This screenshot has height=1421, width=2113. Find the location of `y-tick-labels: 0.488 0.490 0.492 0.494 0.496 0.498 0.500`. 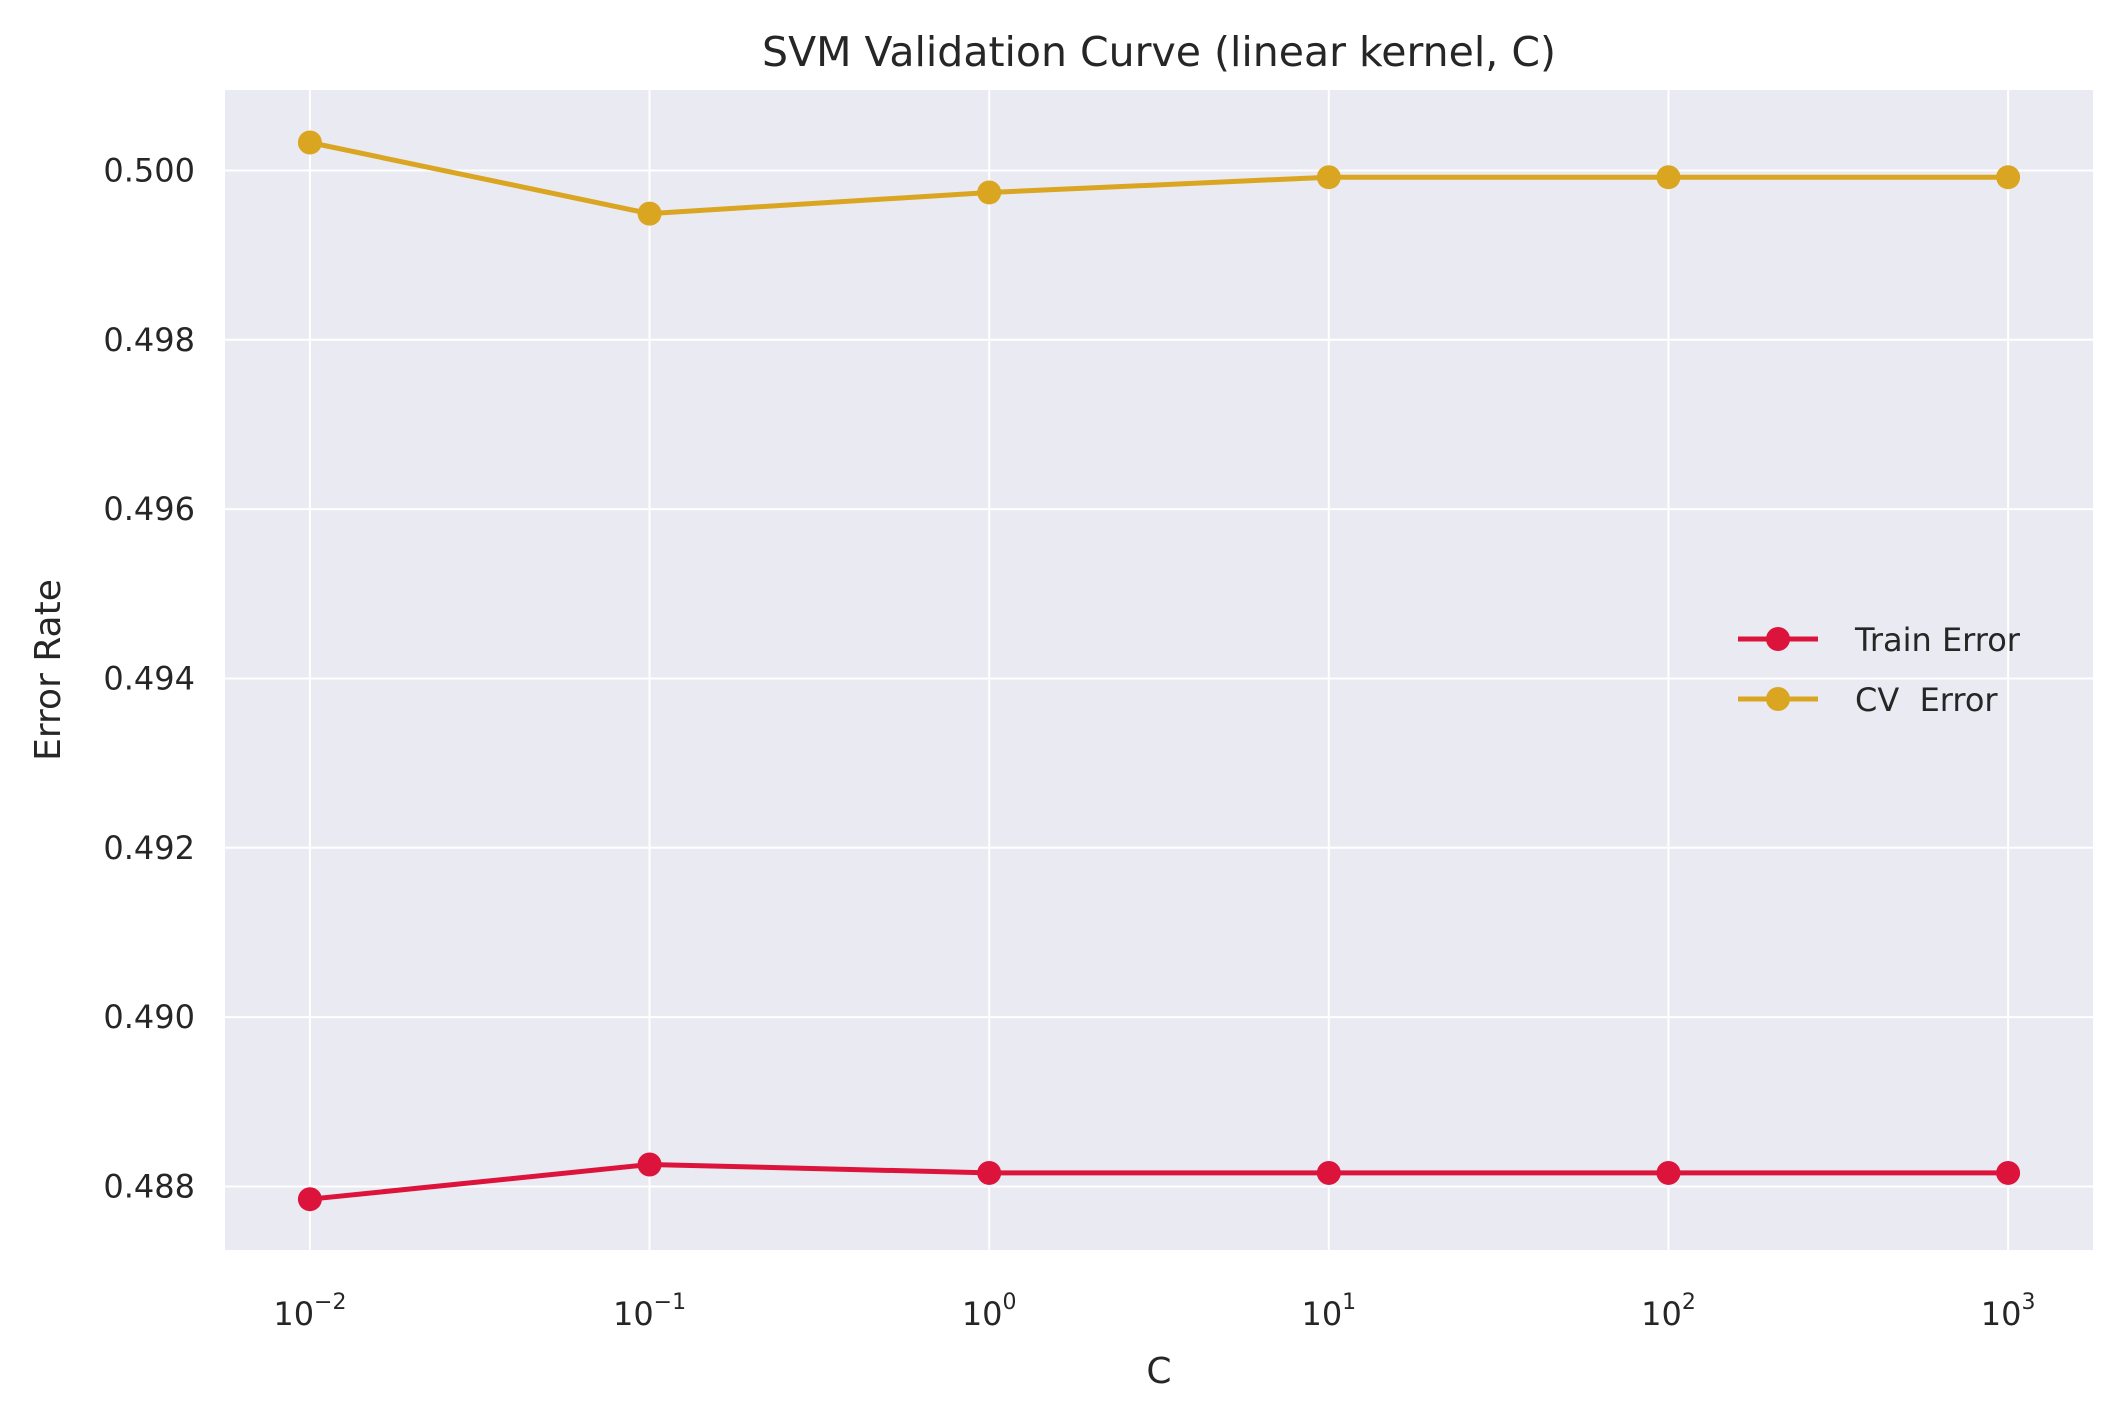

y-tick-labels: 0.488 0.490 0.492 0.494 0.496 0.498 0.500 is located at coordinates (149, 678).